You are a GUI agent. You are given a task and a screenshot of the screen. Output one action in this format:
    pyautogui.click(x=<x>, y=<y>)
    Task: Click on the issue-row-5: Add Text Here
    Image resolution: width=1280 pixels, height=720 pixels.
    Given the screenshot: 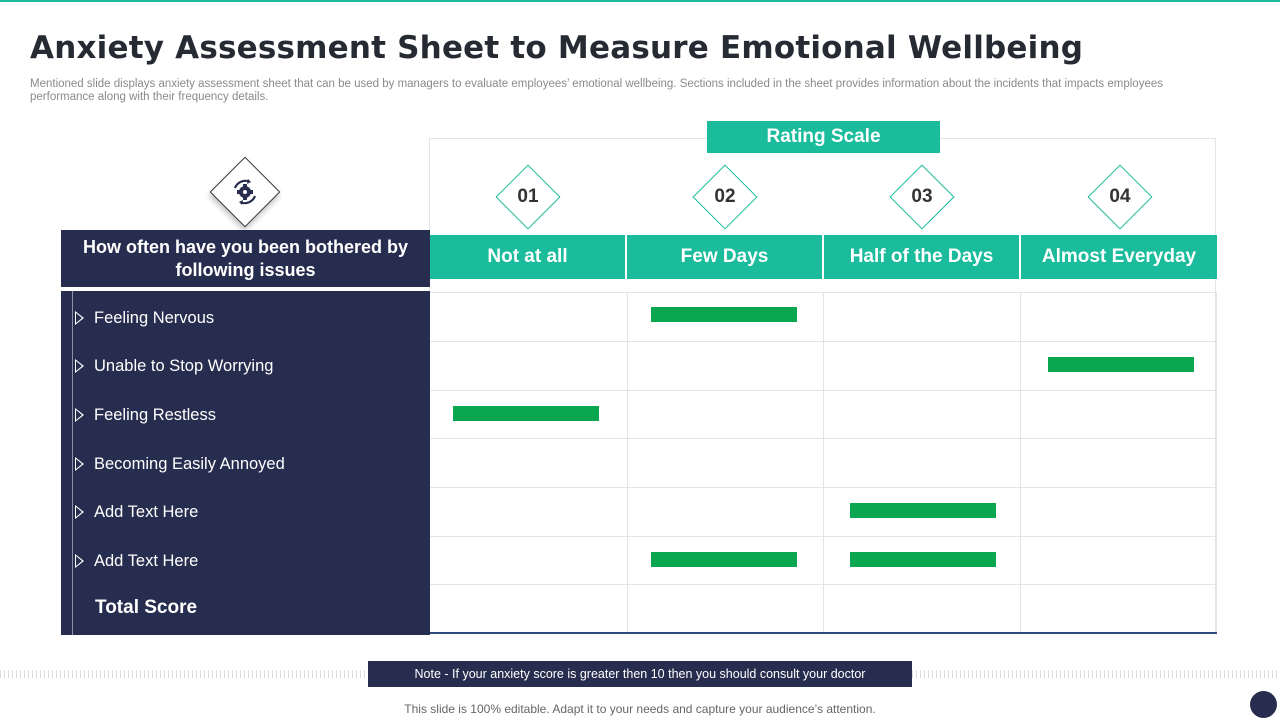 What is the action you would take?
    pyautogui.click(x=136, y=512)
    